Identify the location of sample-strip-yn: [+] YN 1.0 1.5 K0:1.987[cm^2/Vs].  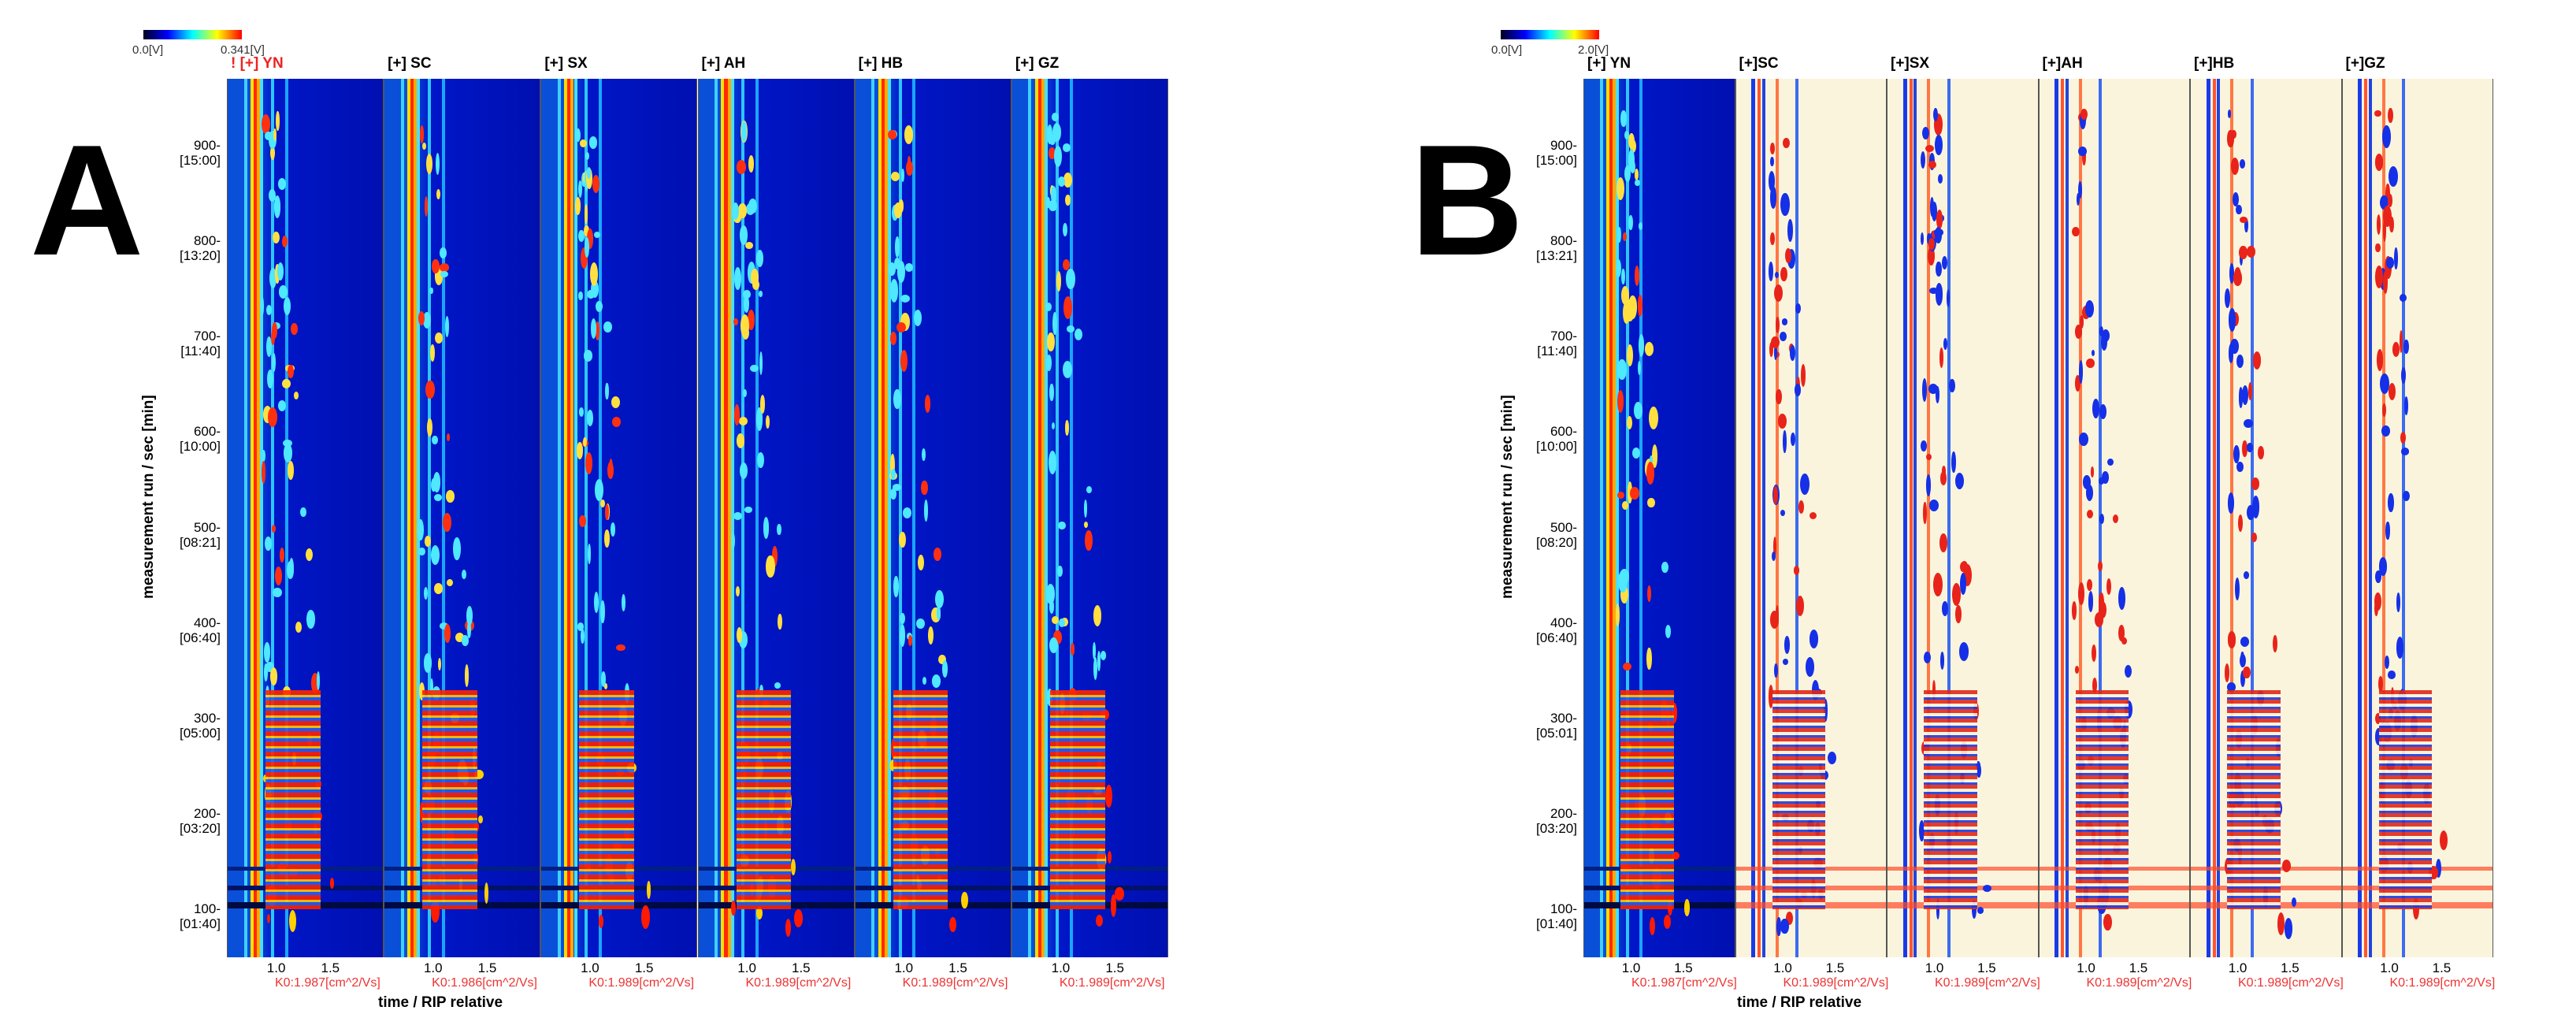
(1660, 522).